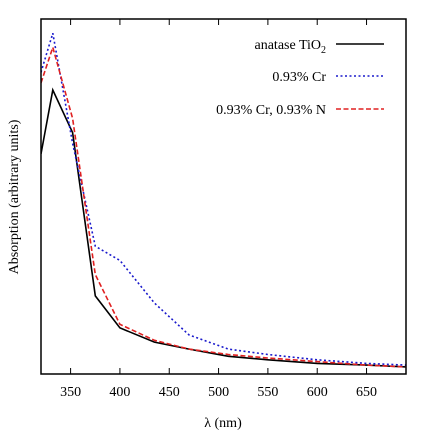 The image size is (436, 436). What do you see at coordinates (218, 392) in the screenshot?
I see `x-tick-label-500: 500` at bounding box center [218, 392].